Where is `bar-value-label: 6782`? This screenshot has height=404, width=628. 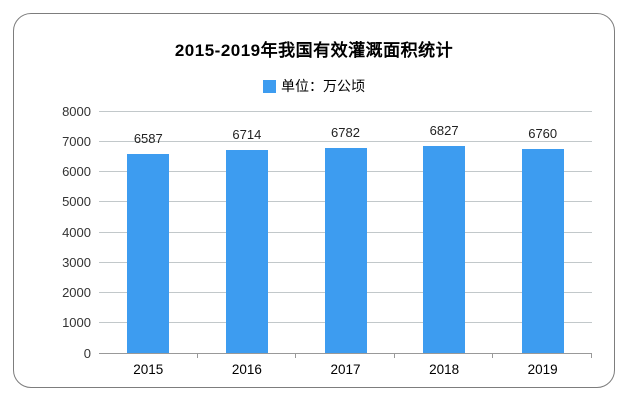 bar-value-label: 6782 is located at coordinates (345, 132).